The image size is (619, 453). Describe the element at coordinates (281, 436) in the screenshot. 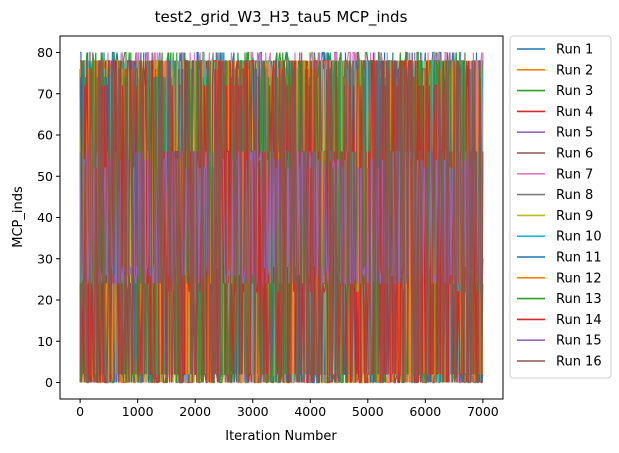

I see `x-axis-label: Iteration Number` at that location.